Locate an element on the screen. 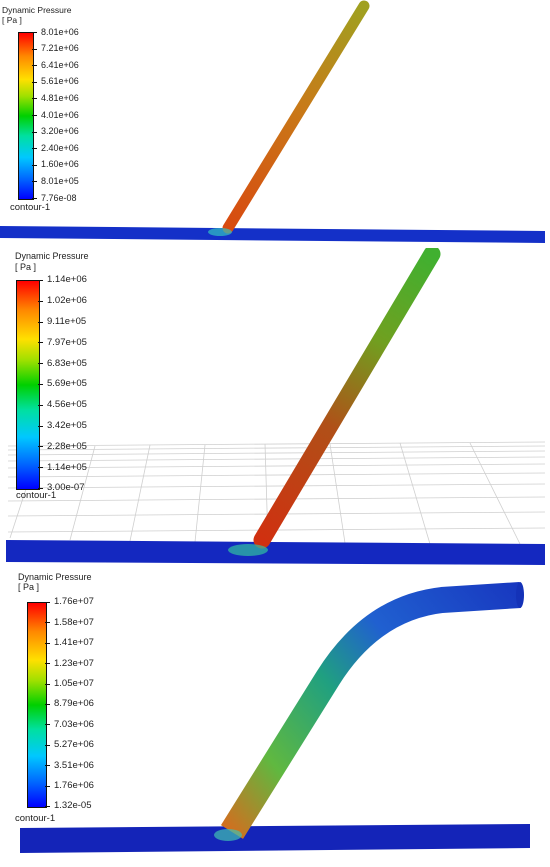 This screenshot has width=550, height=867. tick-label: 3.42e+05 is located at coordinates (67, 425).